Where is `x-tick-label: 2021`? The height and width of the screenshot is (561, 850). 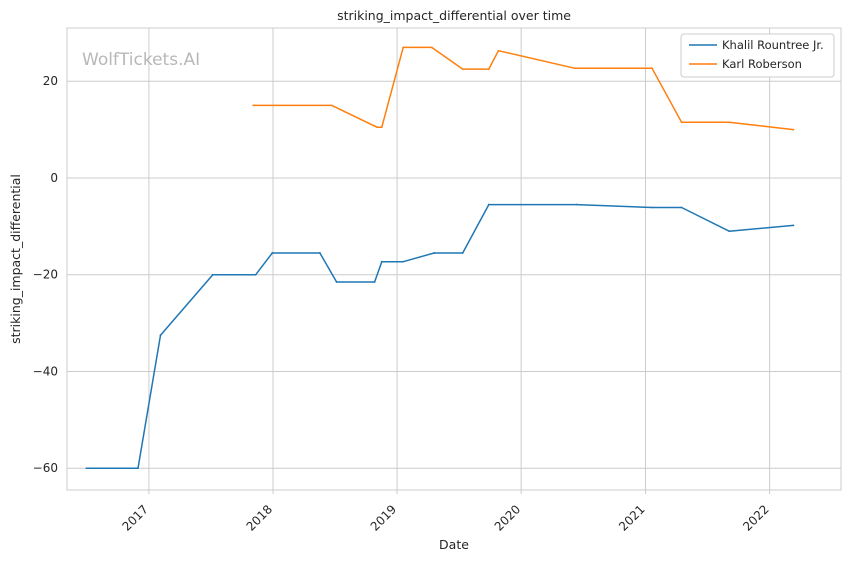 x-tick-label: 2021 is located at coordinates (631, 517).